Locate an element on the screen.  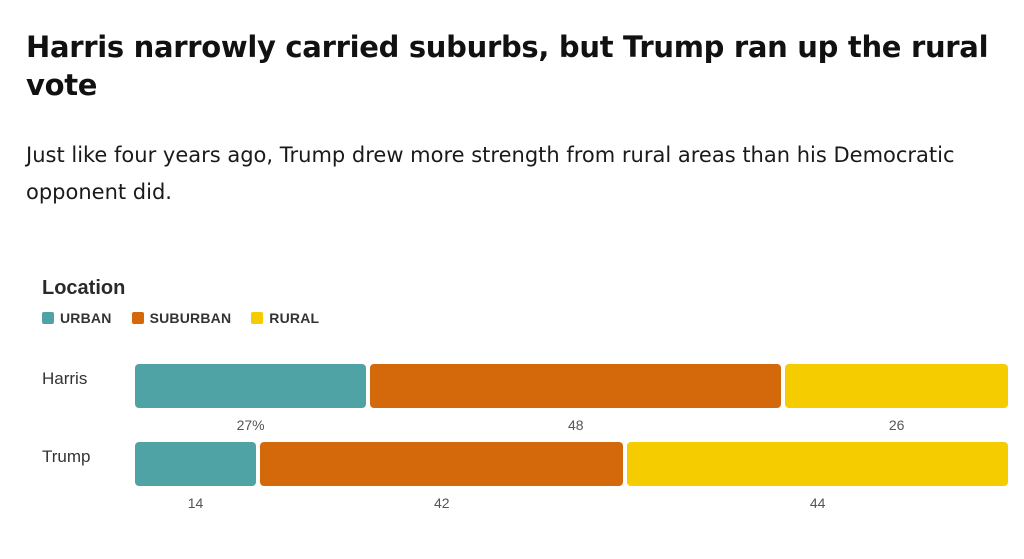
value-label-harris-urban: 27% is located at coordinates (250, 425).